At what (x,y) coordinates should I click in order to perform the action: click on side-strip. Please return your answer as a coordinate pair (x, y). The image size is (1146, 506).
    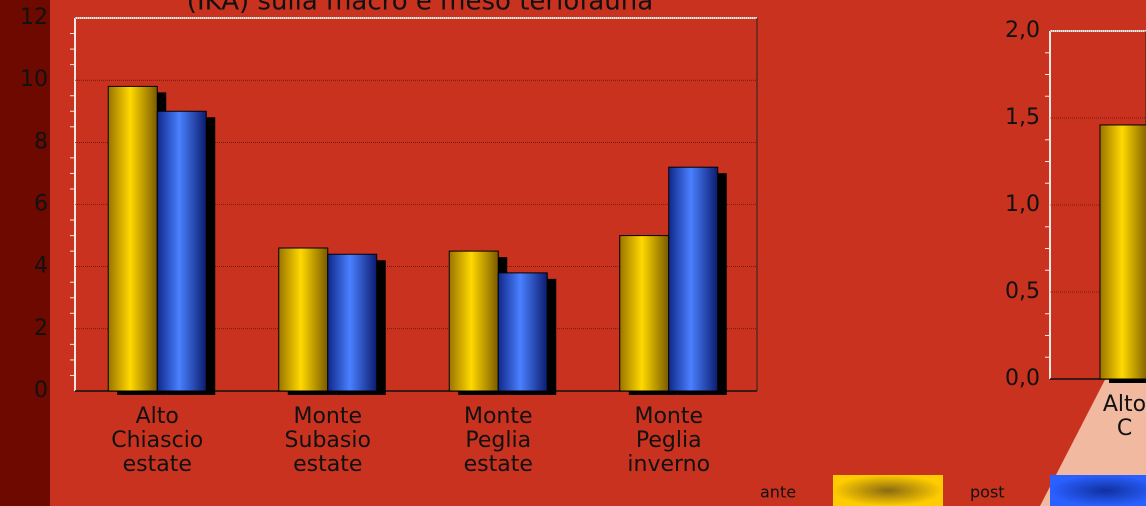
    Looking at the image, I should click on (25, 253).